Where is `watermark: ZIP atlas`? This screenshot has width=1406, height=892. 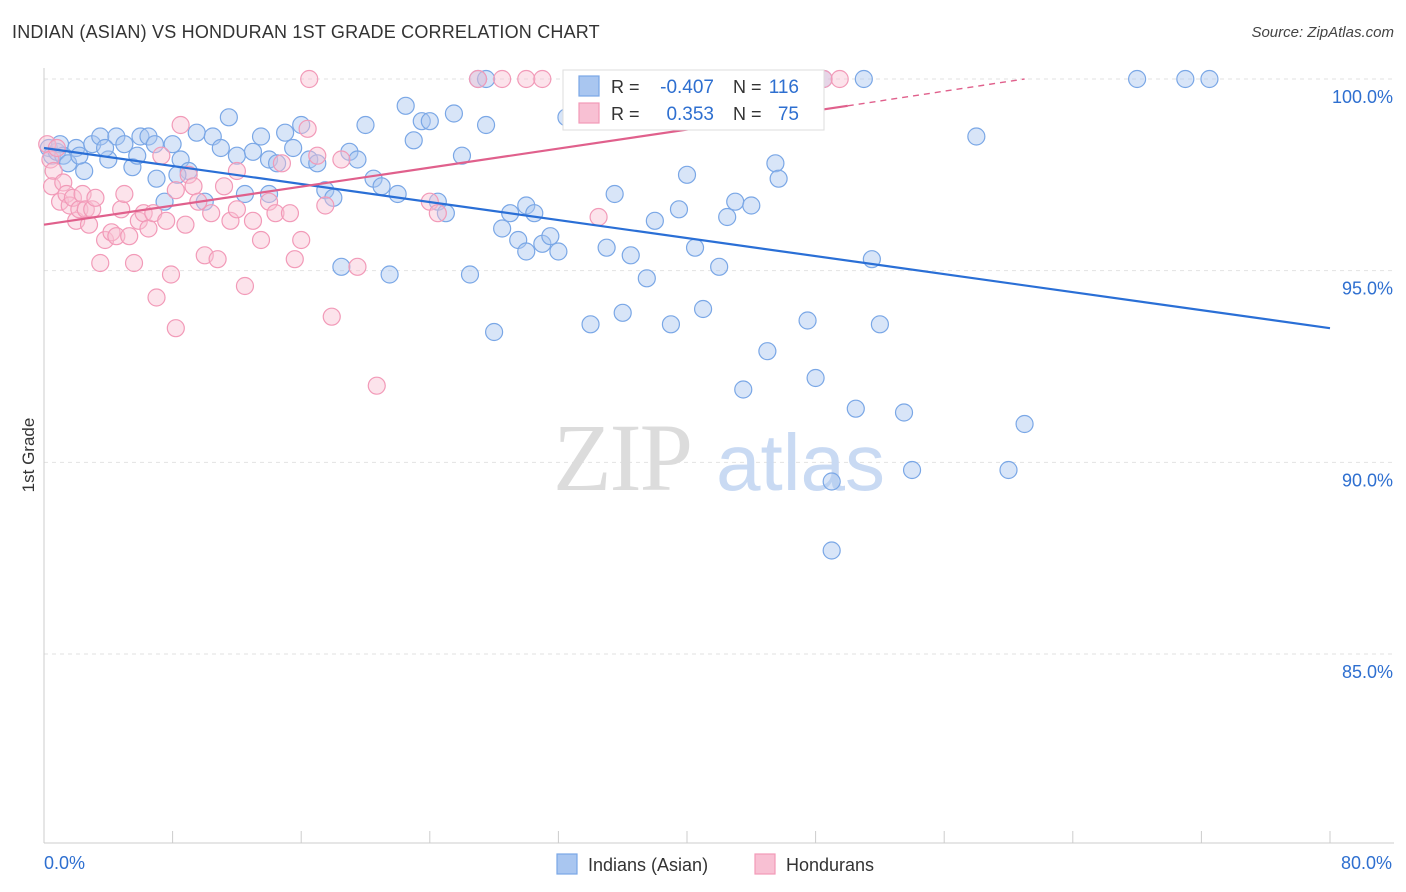 watermark: ZIP atlas is located at coordinates (719, 457).